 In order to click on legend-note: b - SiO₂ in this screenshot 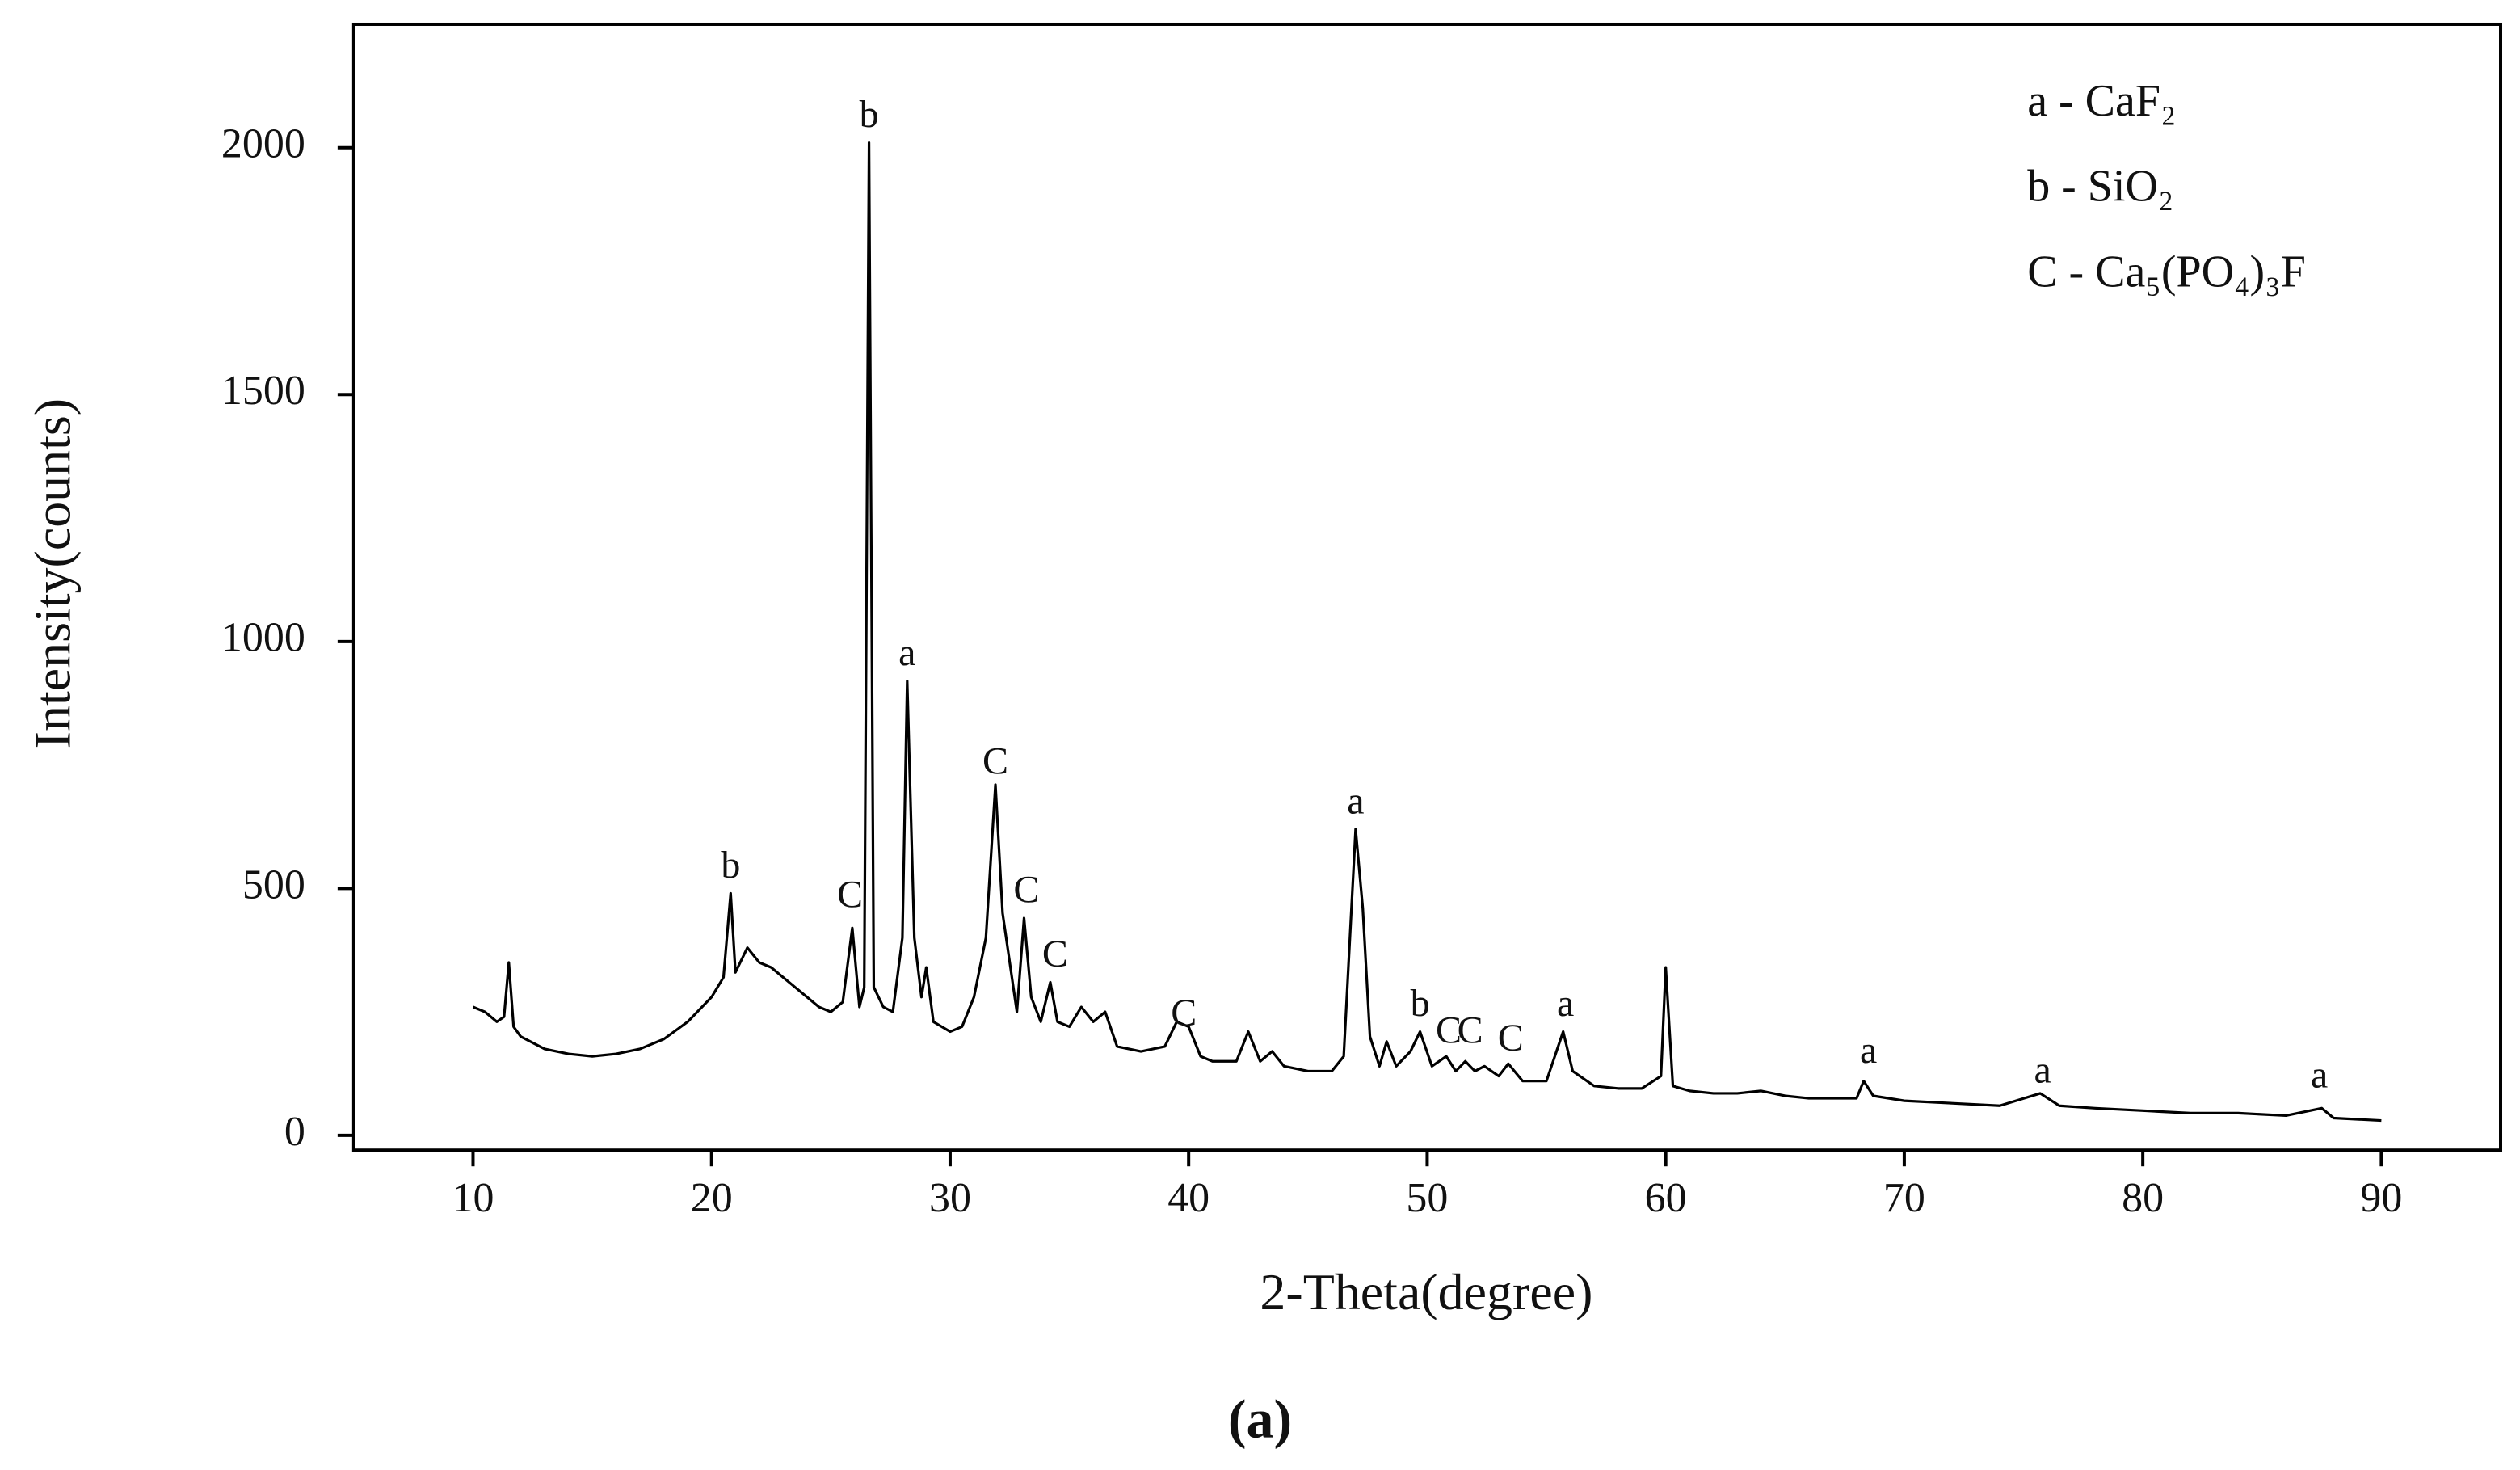, I will do `click(2100, 187)`.